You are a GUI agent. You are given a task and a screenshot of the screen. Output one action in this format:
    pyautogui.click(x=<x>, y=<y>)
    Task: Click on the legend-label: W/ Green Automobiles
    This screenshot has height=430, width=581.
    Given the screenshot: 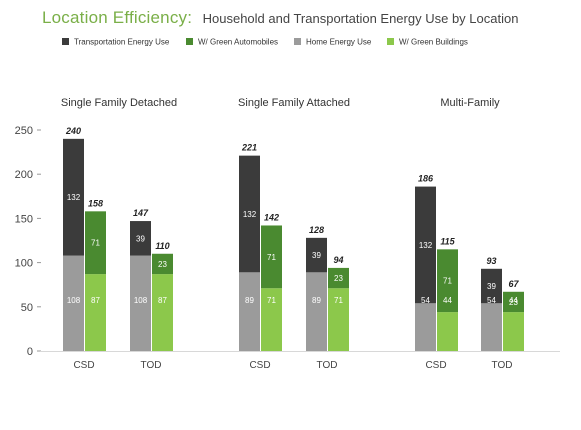 What is the action you would take?
    pyautogui.click(x=238, y=42)
    